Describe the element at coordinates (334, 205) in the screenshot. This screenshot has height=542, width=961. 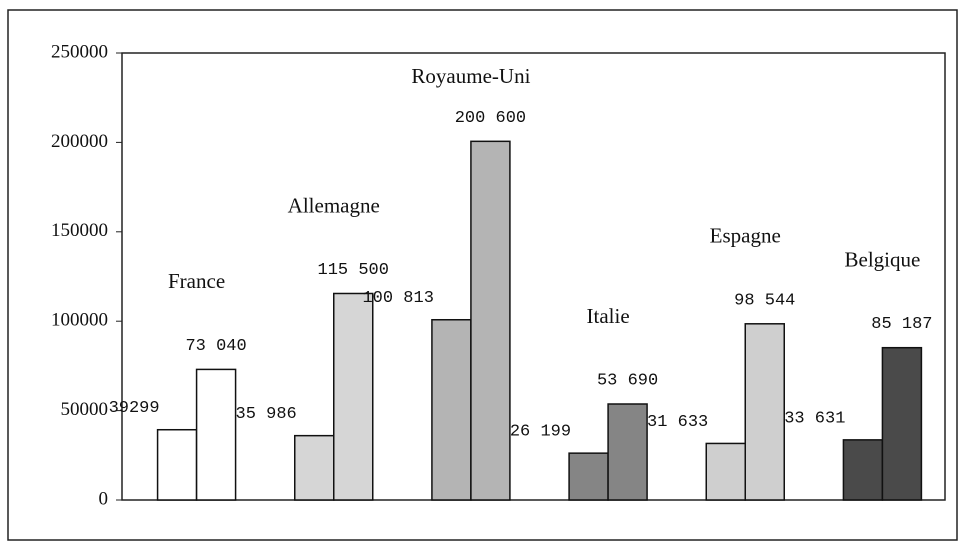
I see `category-label: Allemagne` at that location.